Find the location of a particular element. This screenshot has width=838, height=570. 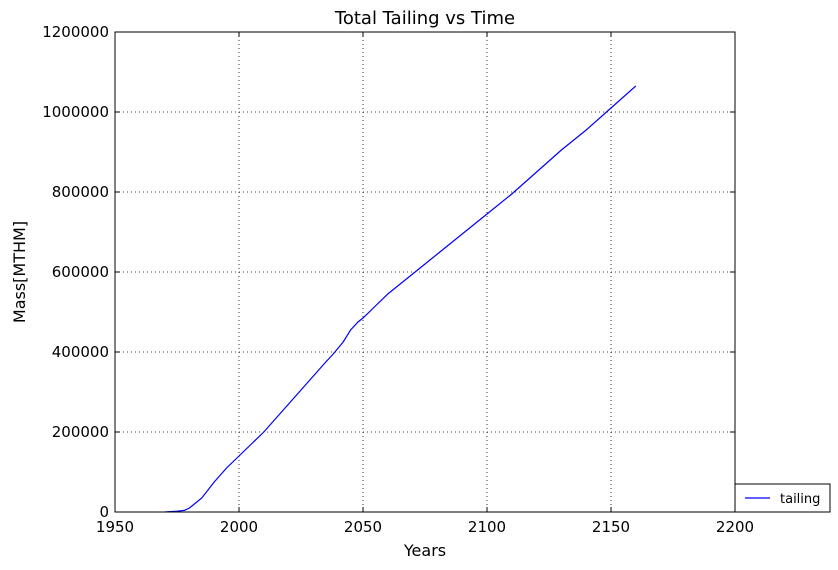

x-tick-label: 2000 is located at coordinates (239, 527).